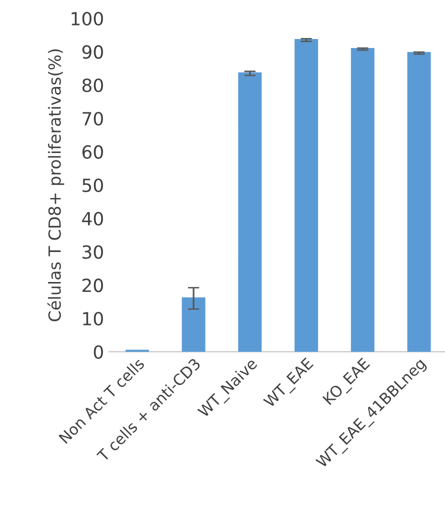 This screenshot has width=445, height=525. I want to click on y-tick-label: 40, so click(92, 219).